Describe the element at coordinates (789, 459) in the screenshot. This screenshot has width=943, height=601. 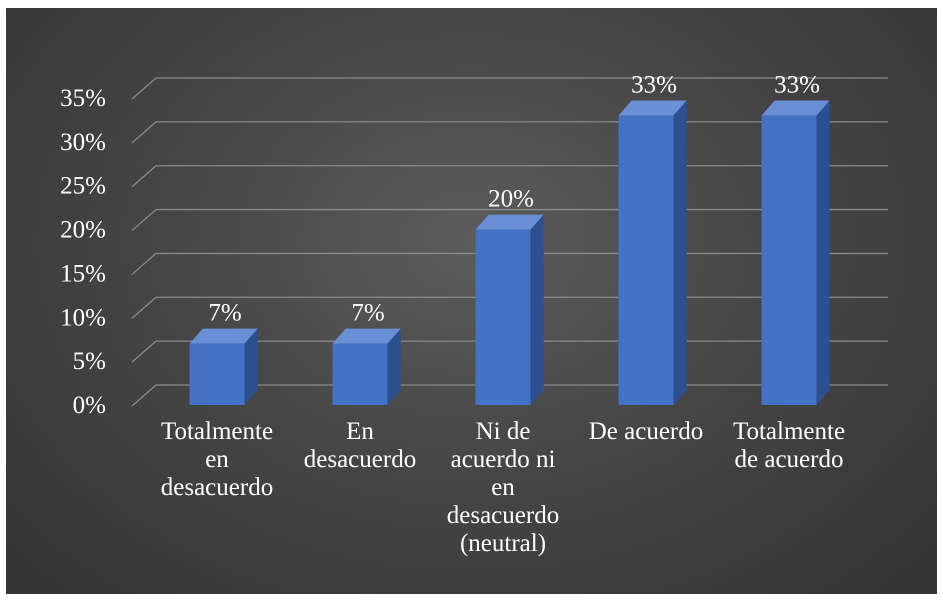
I see `x-tick-label-line: de acuerdo` at that location.